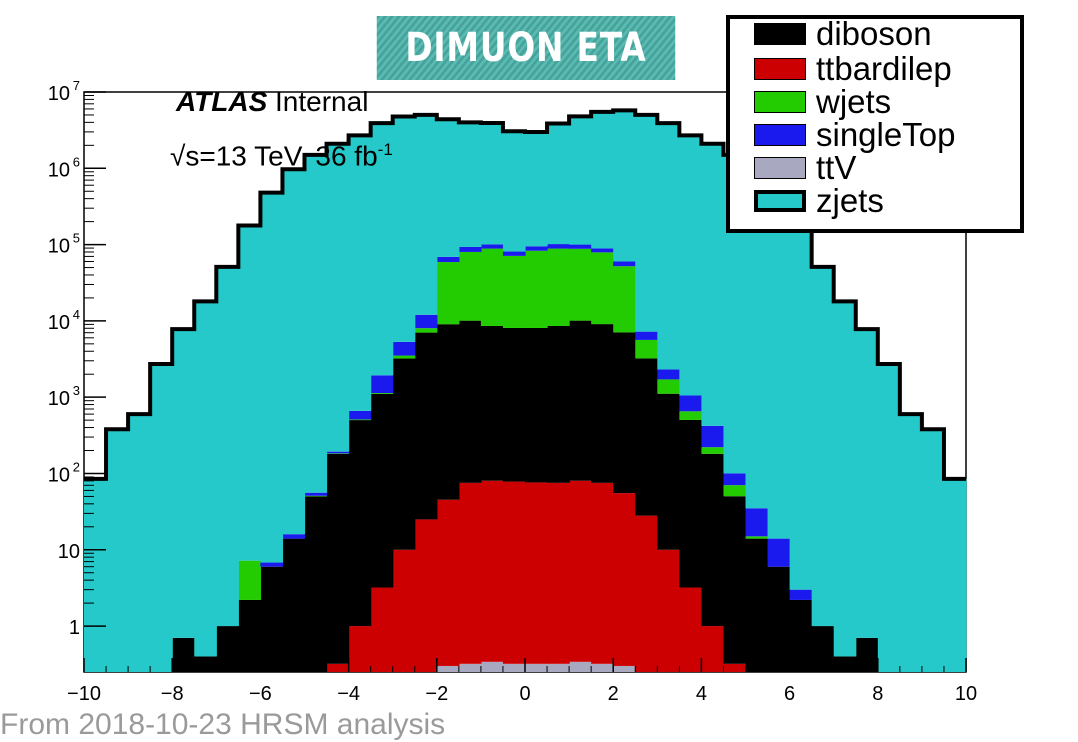  Describe the element at coordinates (76, 466) in the screenshot. I see `y-tick-exponent: 2` at that location.